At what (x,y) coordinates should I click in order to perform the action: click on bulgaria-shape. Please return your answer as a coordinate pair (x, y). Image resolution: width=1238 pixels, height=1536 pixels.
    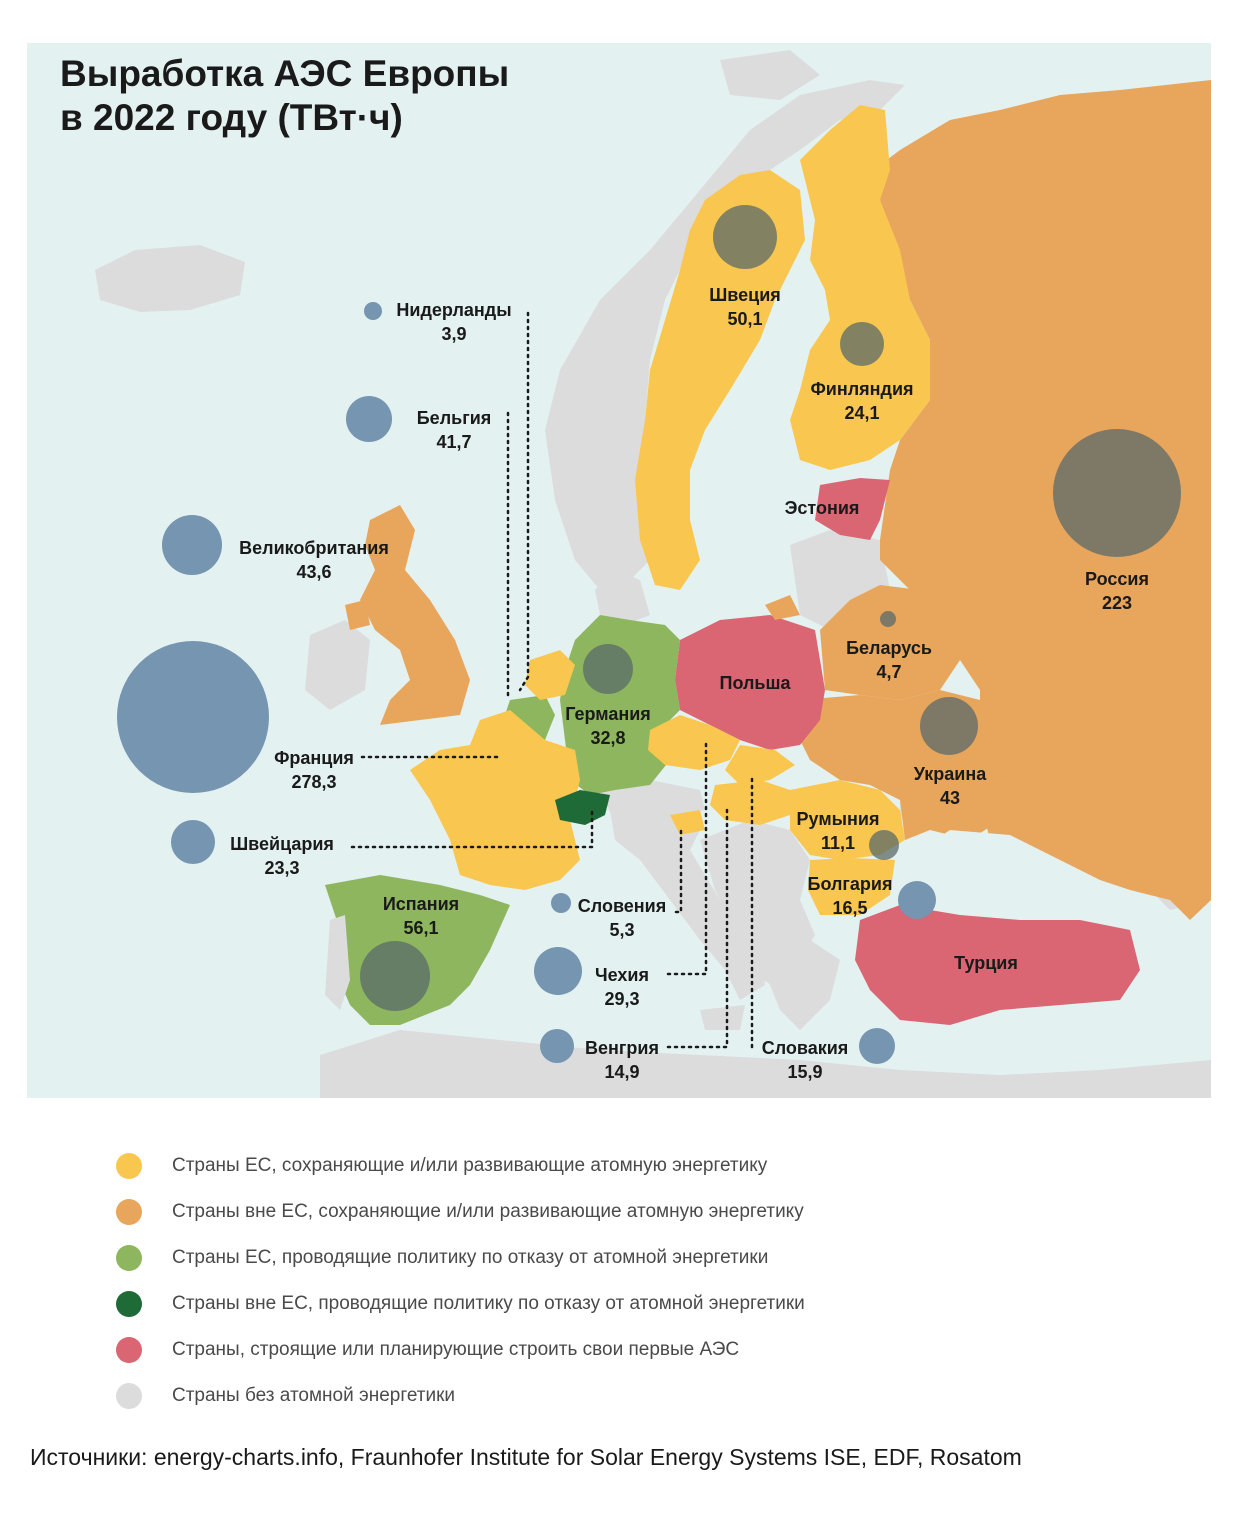
    Looking at the image, I should click on (851, 886).